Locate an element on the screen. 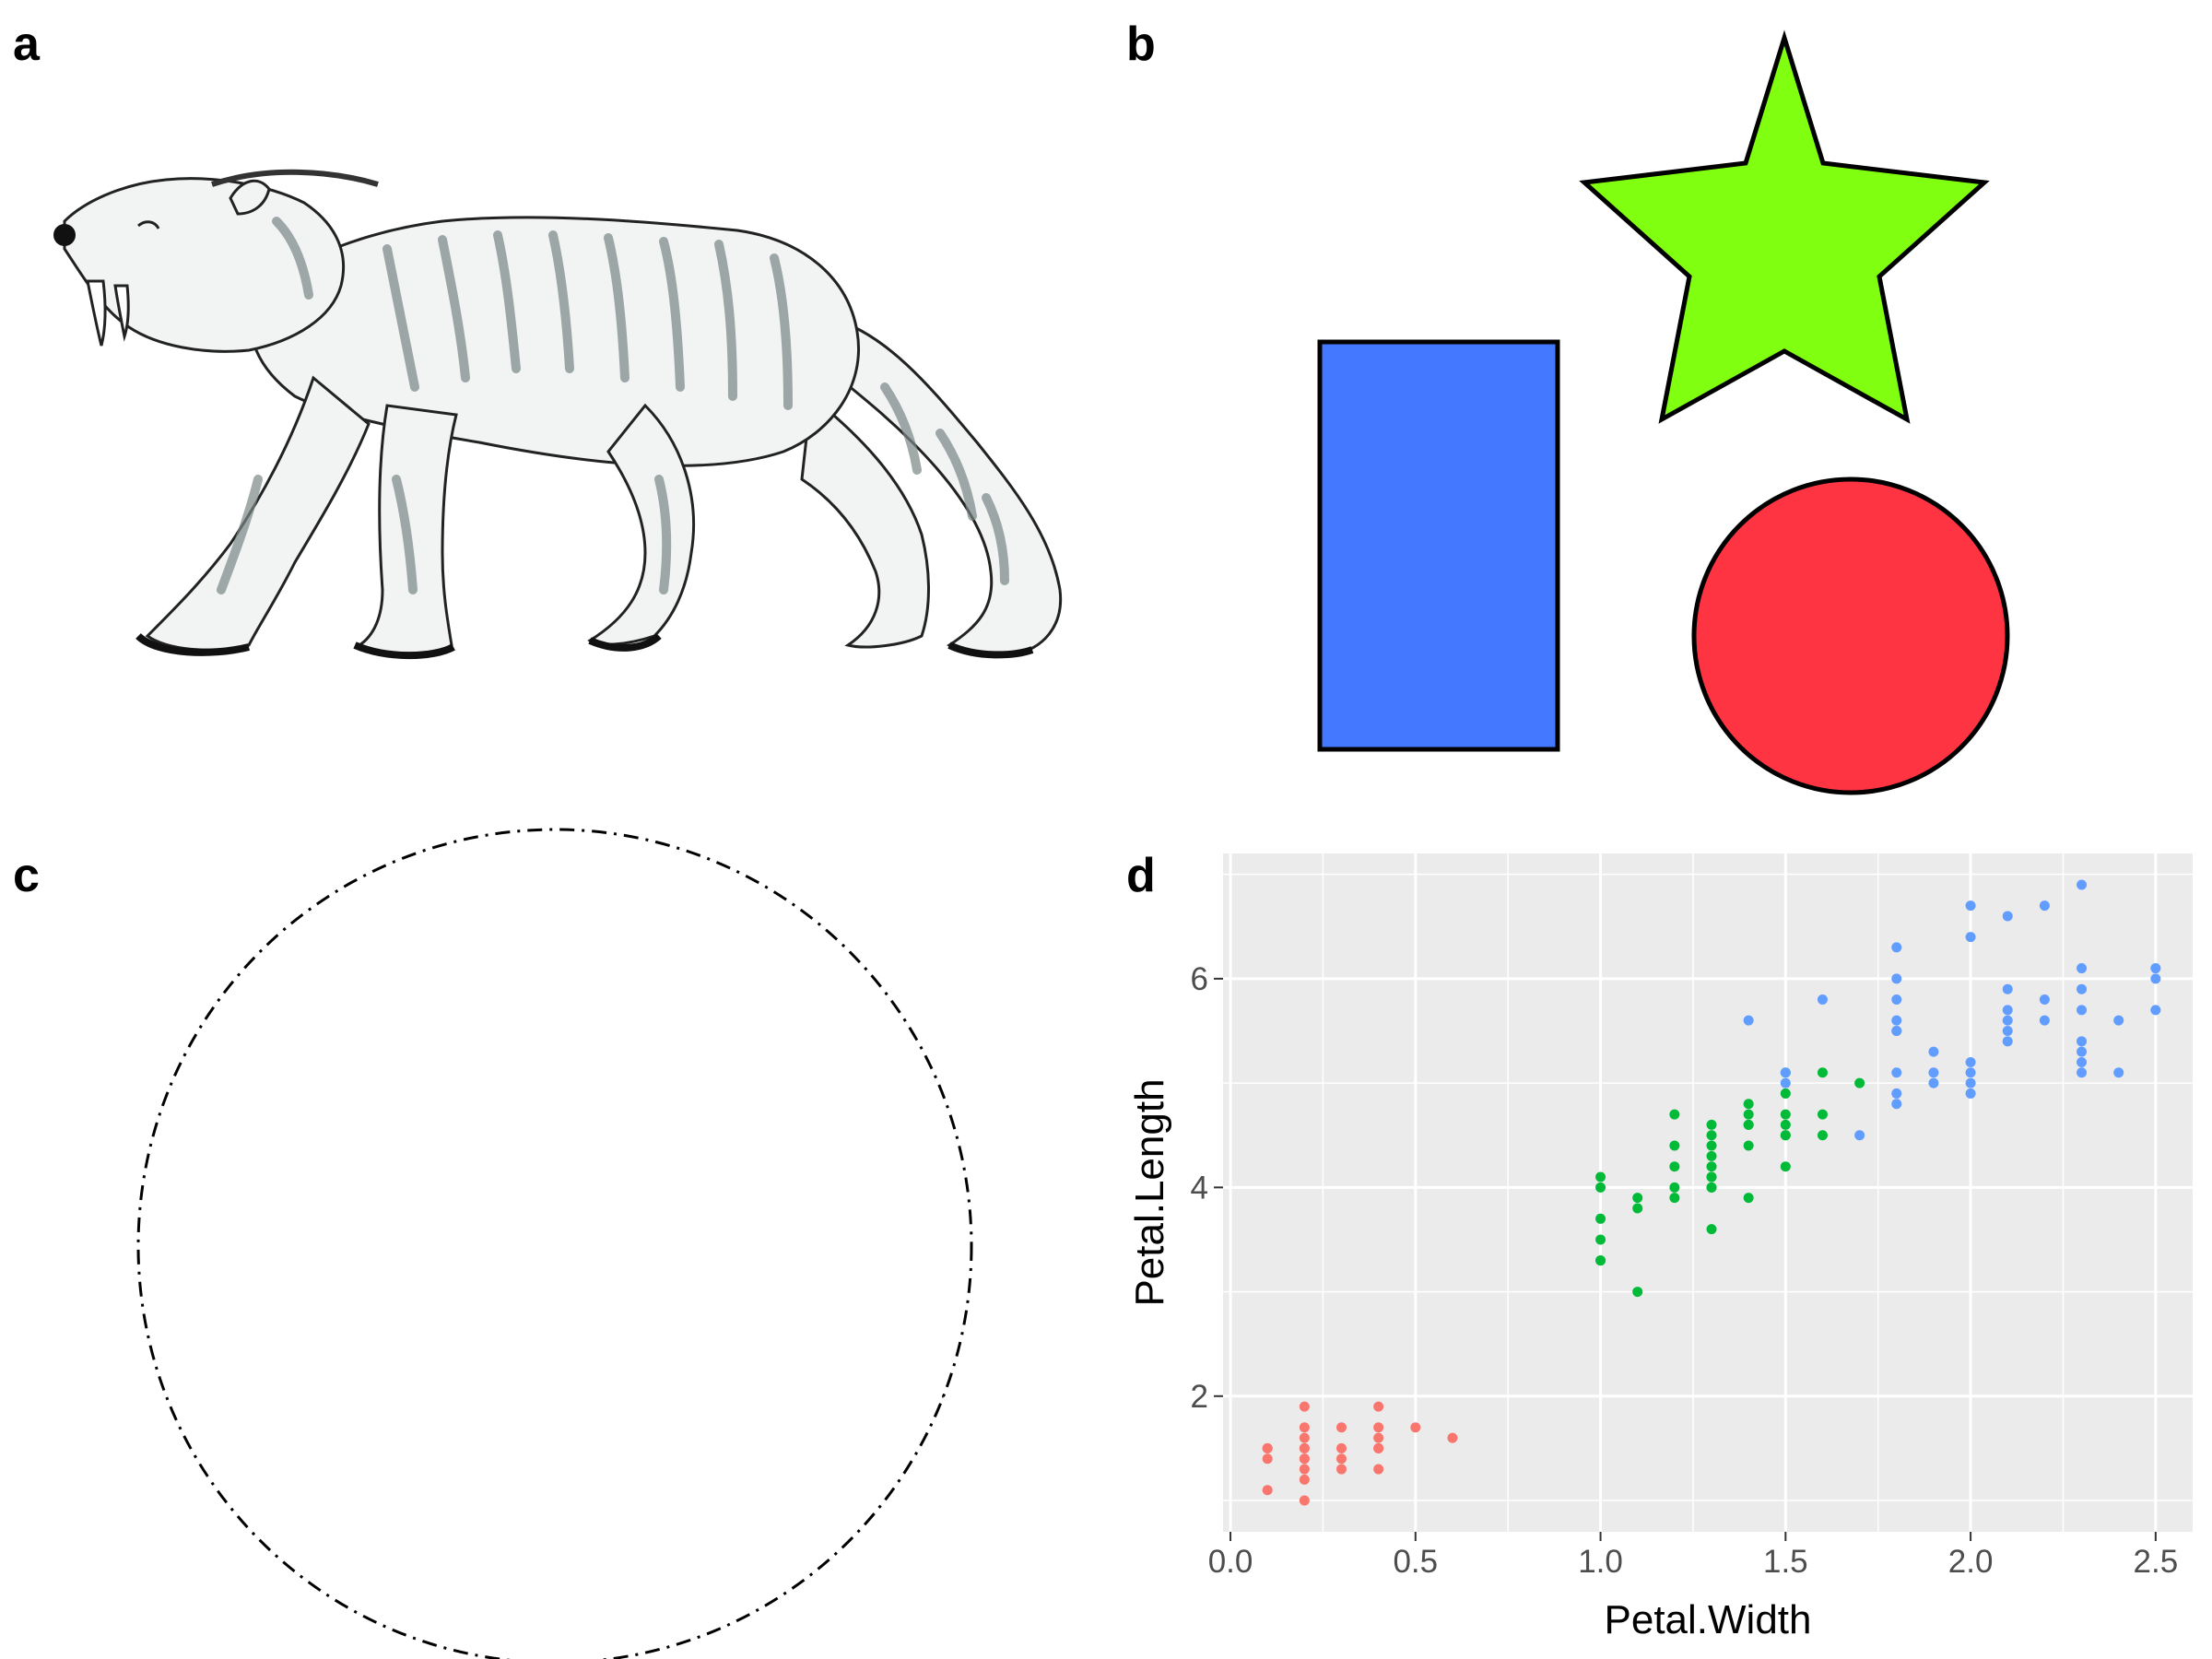 The image size is (2212, 1659). x-axis-label: Petal.Width is located at coordinates (1708, 1619).